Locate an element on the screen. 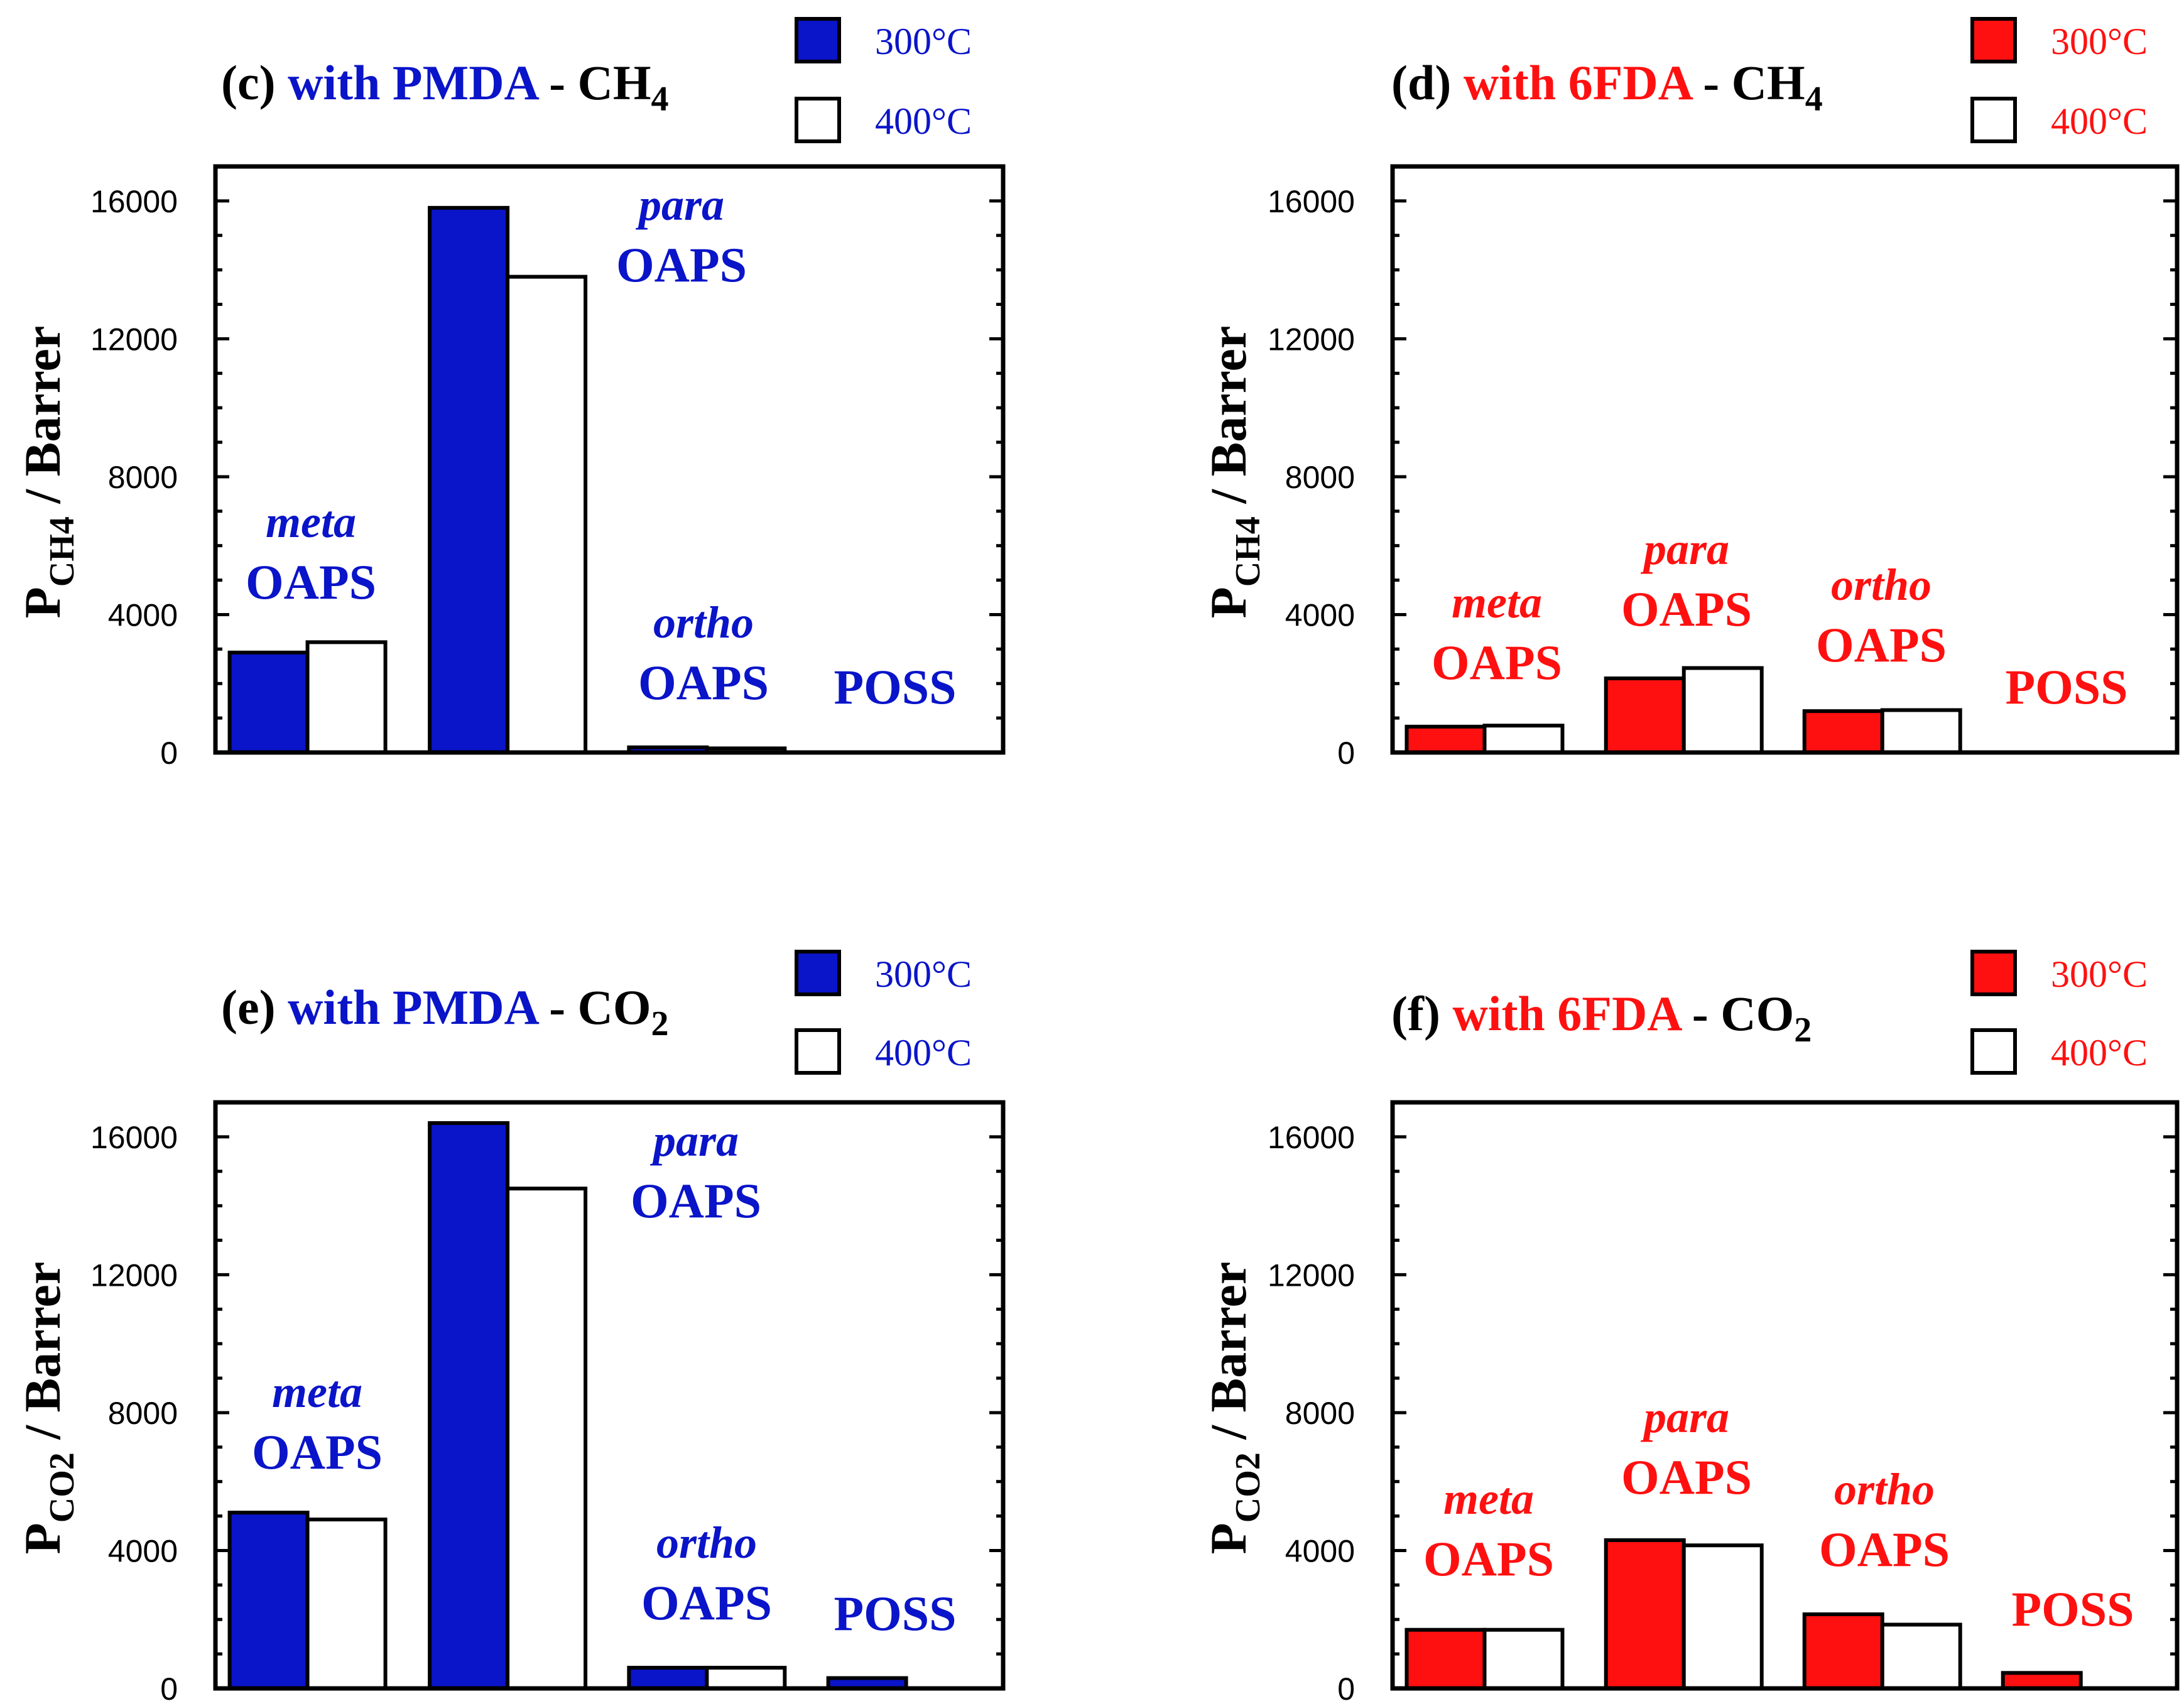  y-axis-label: PCH4 / Barrer is located at coordinates (1234, 472).